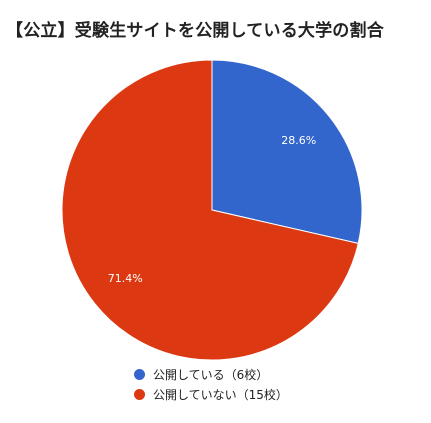 The image size is (431, 423). What do you see at coordinates (139, 374) in the screenshot?
I see `legend-swatch-published` at bounding box center [139, 374].